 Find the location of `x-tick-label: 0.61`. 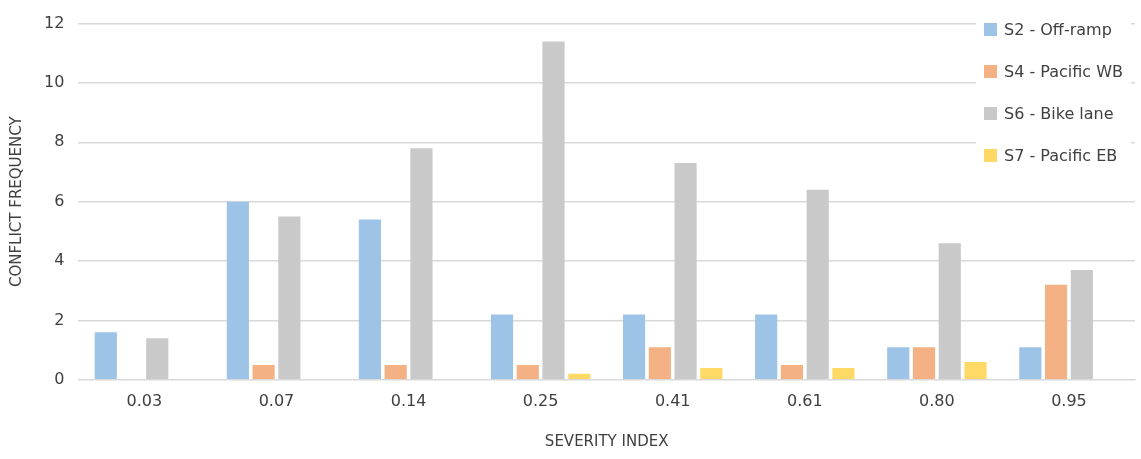

x-tick-label: 0.61 is located at coordinates (804, 400).